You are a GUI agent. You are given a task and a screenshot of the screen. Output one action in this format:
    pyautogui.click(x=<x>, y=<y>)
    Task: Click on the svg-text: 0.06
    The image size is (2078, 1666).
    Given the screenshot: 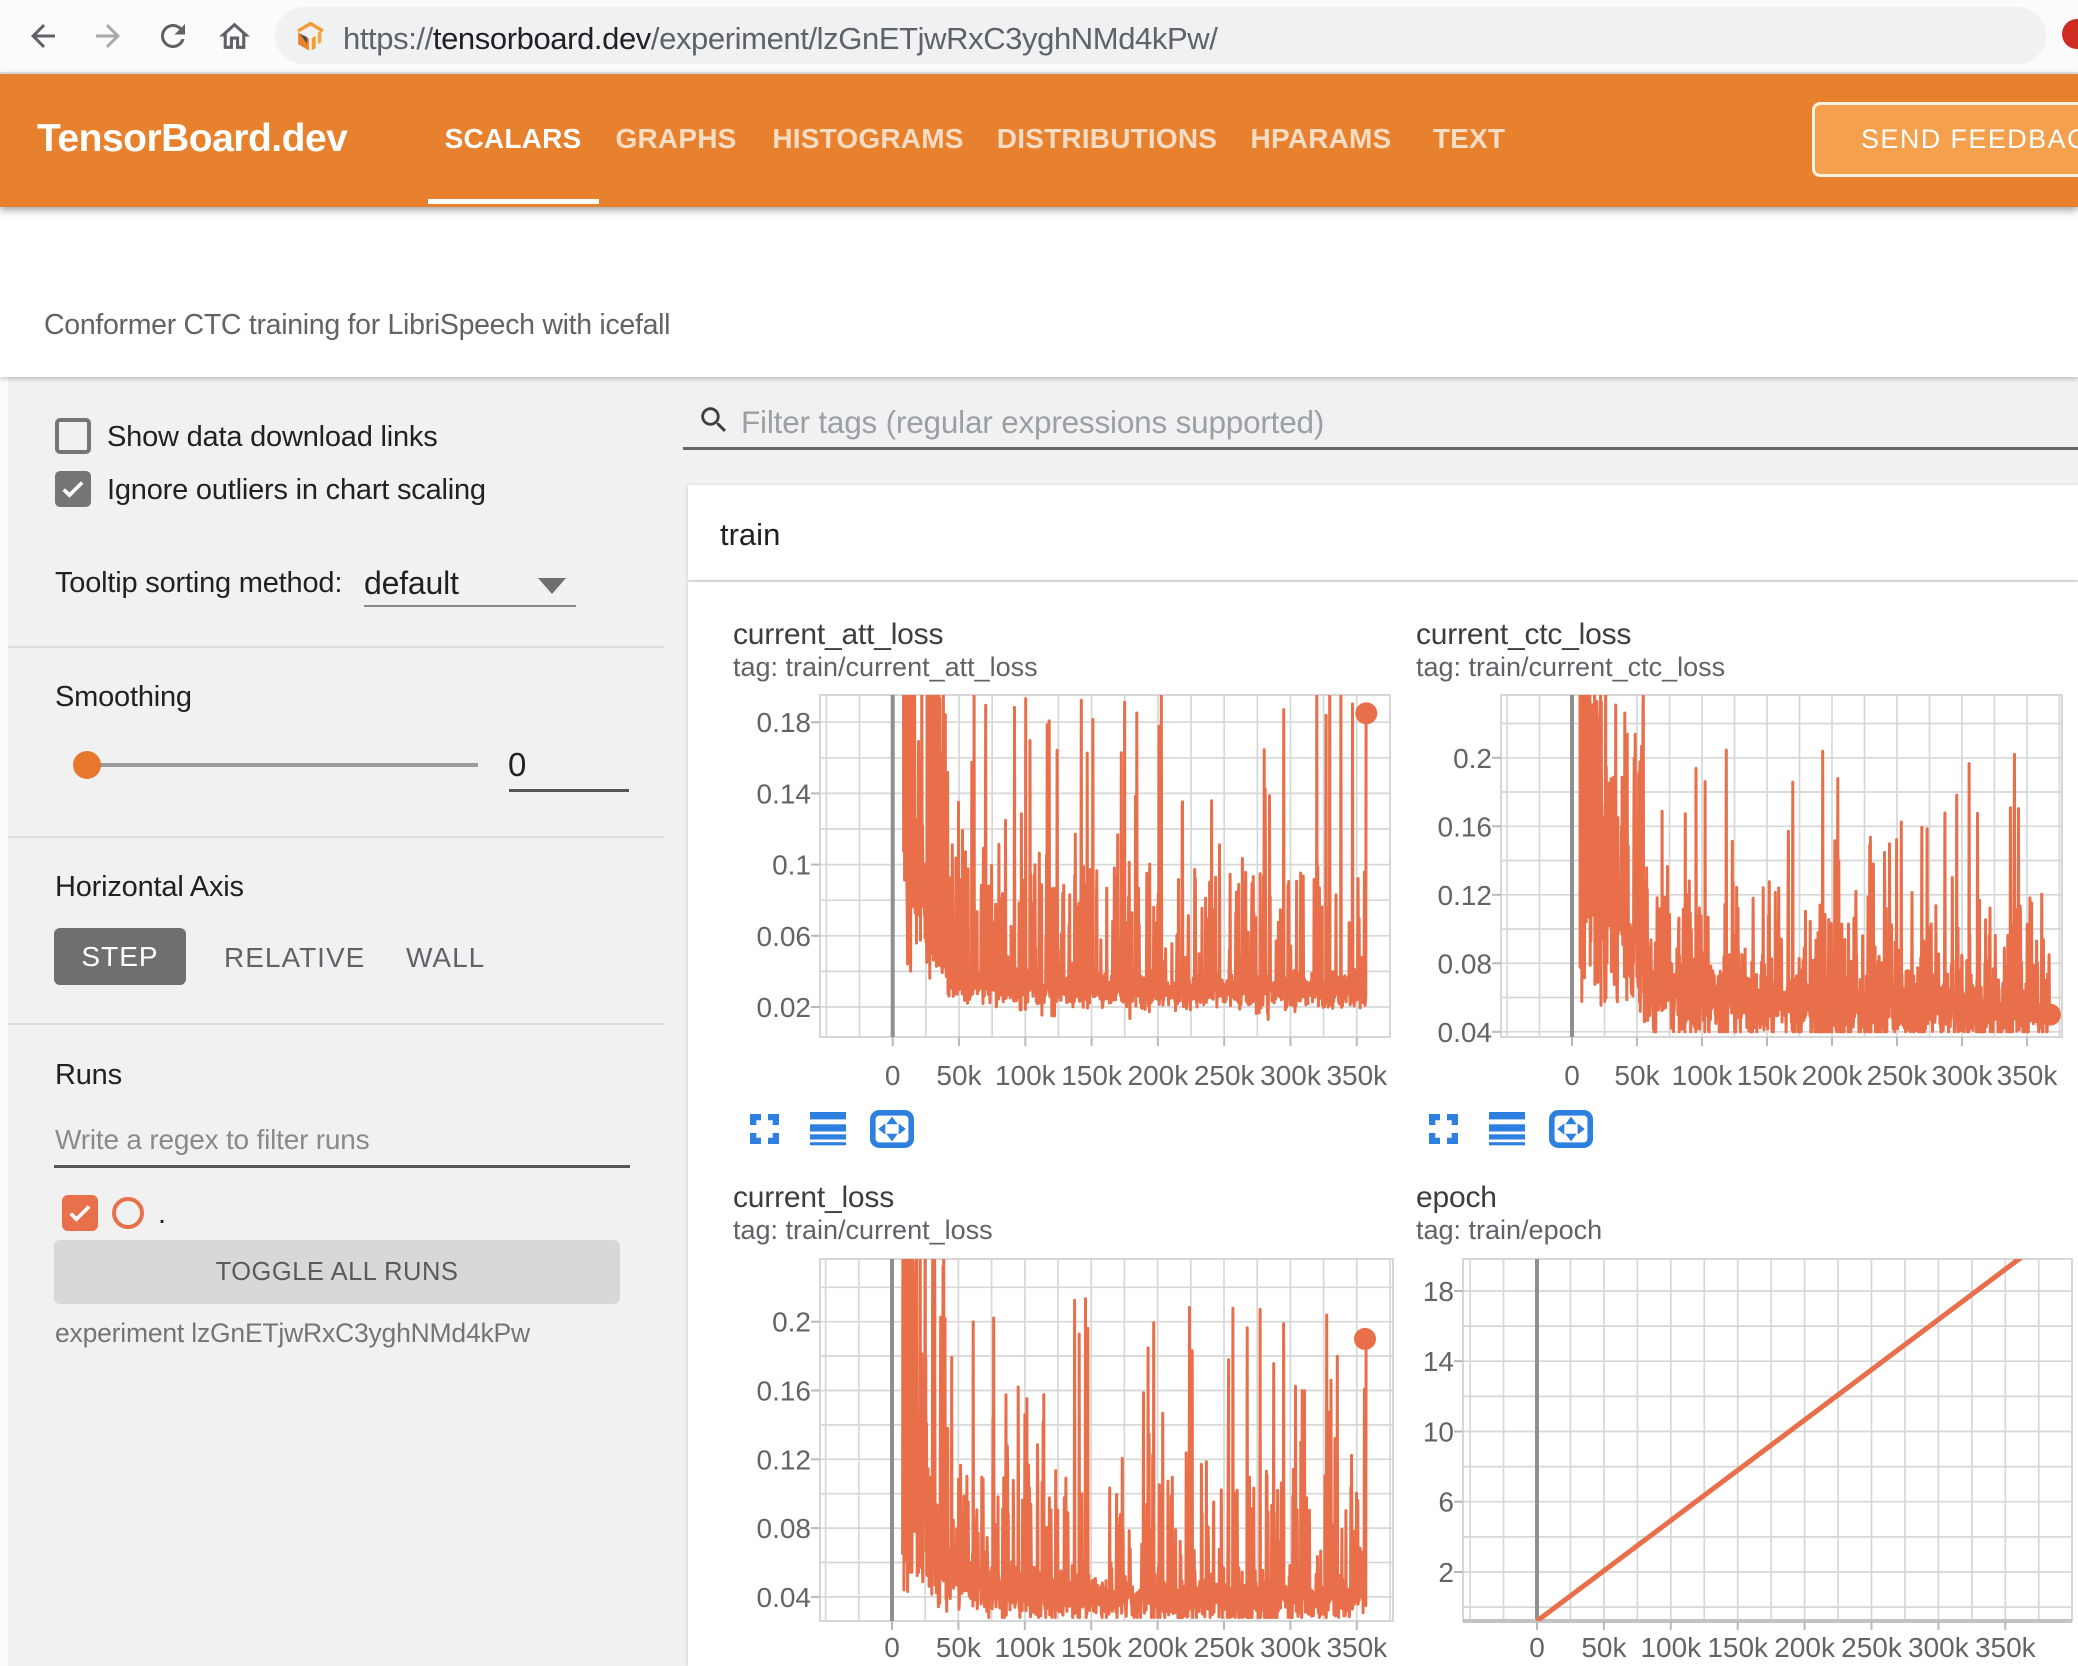 What is the action you would take?
    pyautogui.click(x=784, y=936)
    